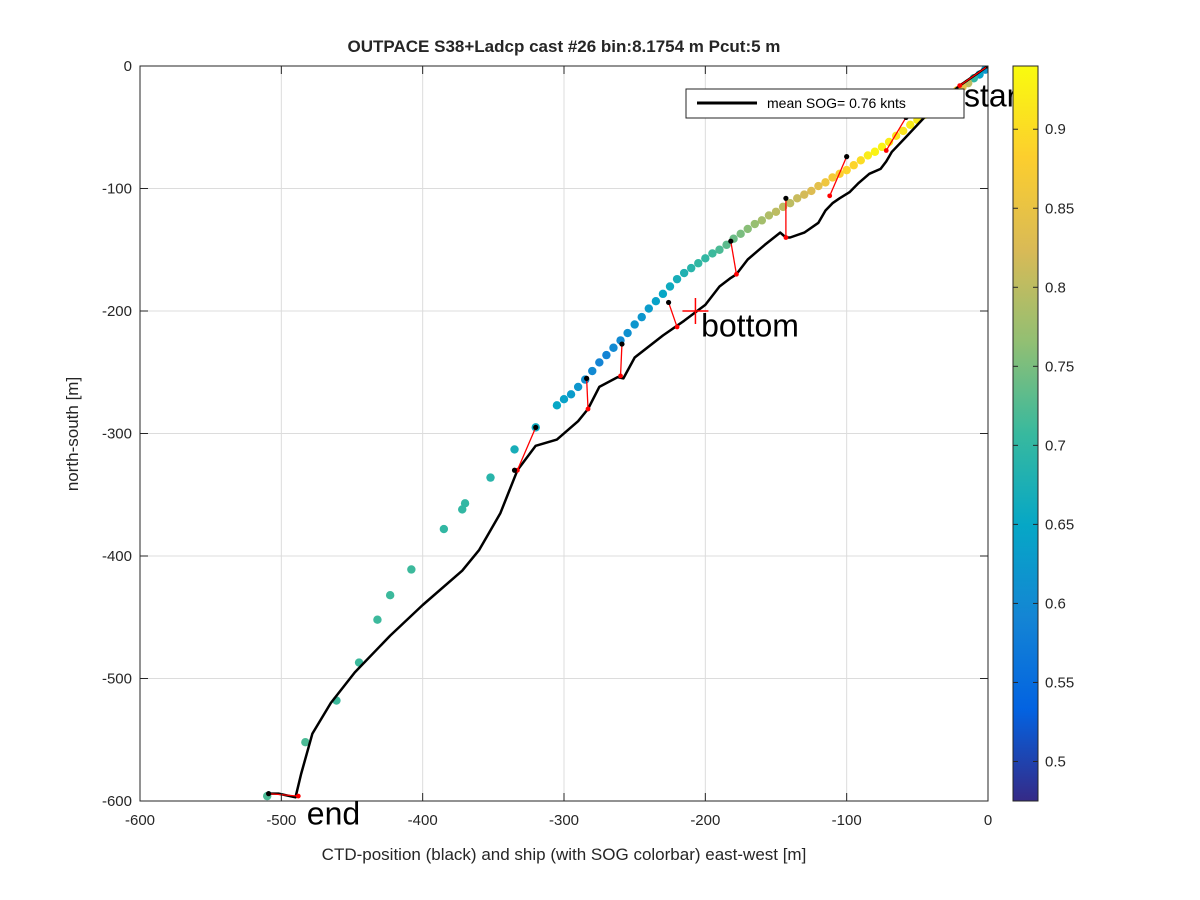  I want to click on colorbar-ticks: 0.5 0.55 0.6 0.65 0.7 0.75 0.8 0.85 0.9, so click(1043, 445).